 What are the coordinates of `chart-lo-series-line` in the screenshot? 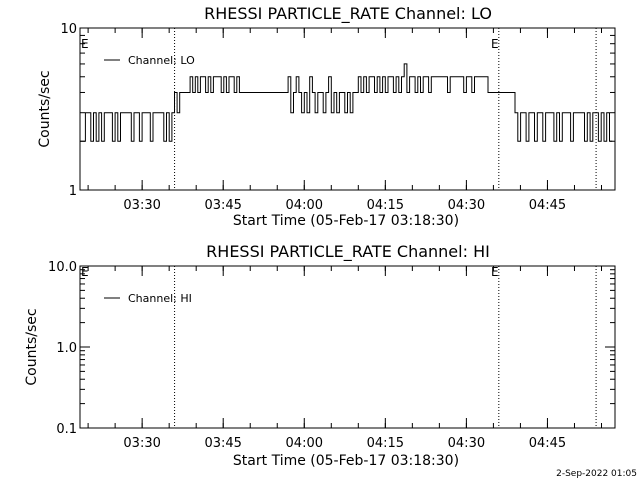 It's located at (346, 102).